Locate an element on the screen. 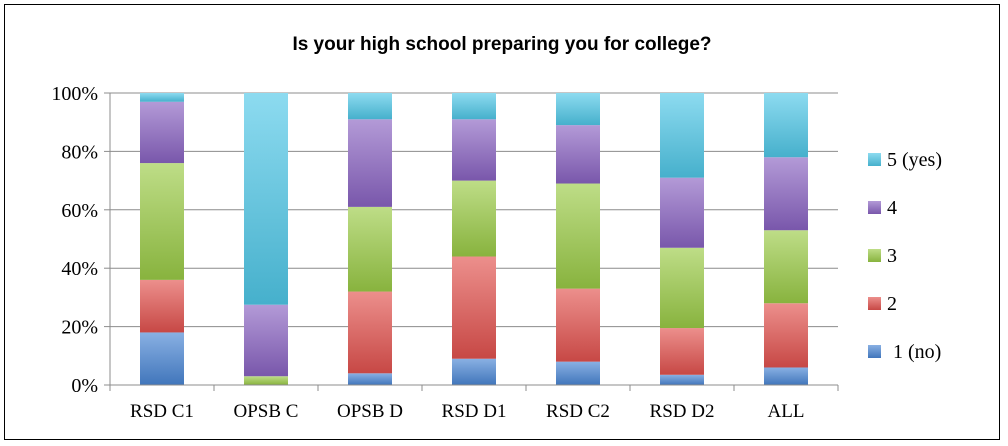 The height and width of the screenshot is (446, 1008). x-category-label: RSD D2 is located at coordinates (682, 411).